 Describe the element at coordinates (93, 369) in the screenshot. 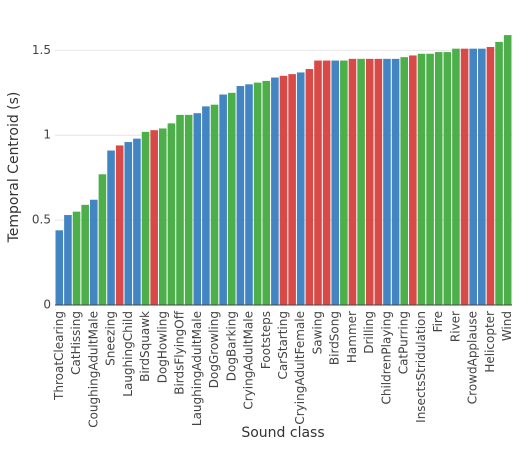

I see `x-tick-label: CoughingAdultMale` at that location.